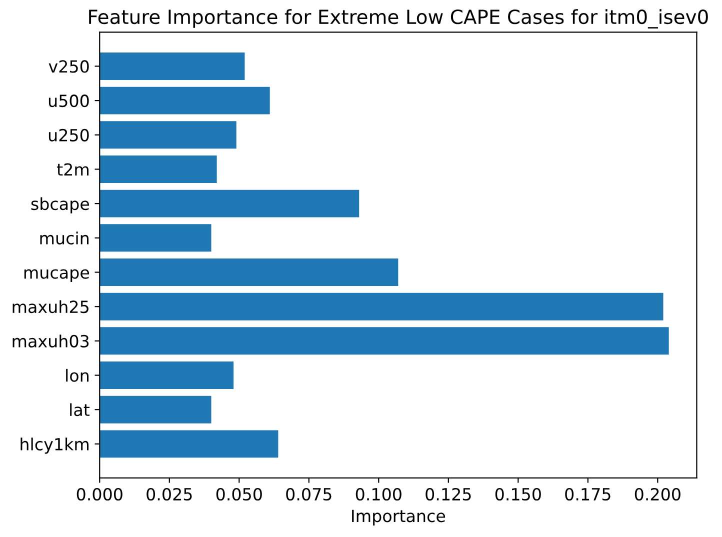 The image size is (722, 537). What do you see at coordinates (50, 341) in the screenshot?
I see `y-tick-label: maxuh03` at bounding box center [50, 341].